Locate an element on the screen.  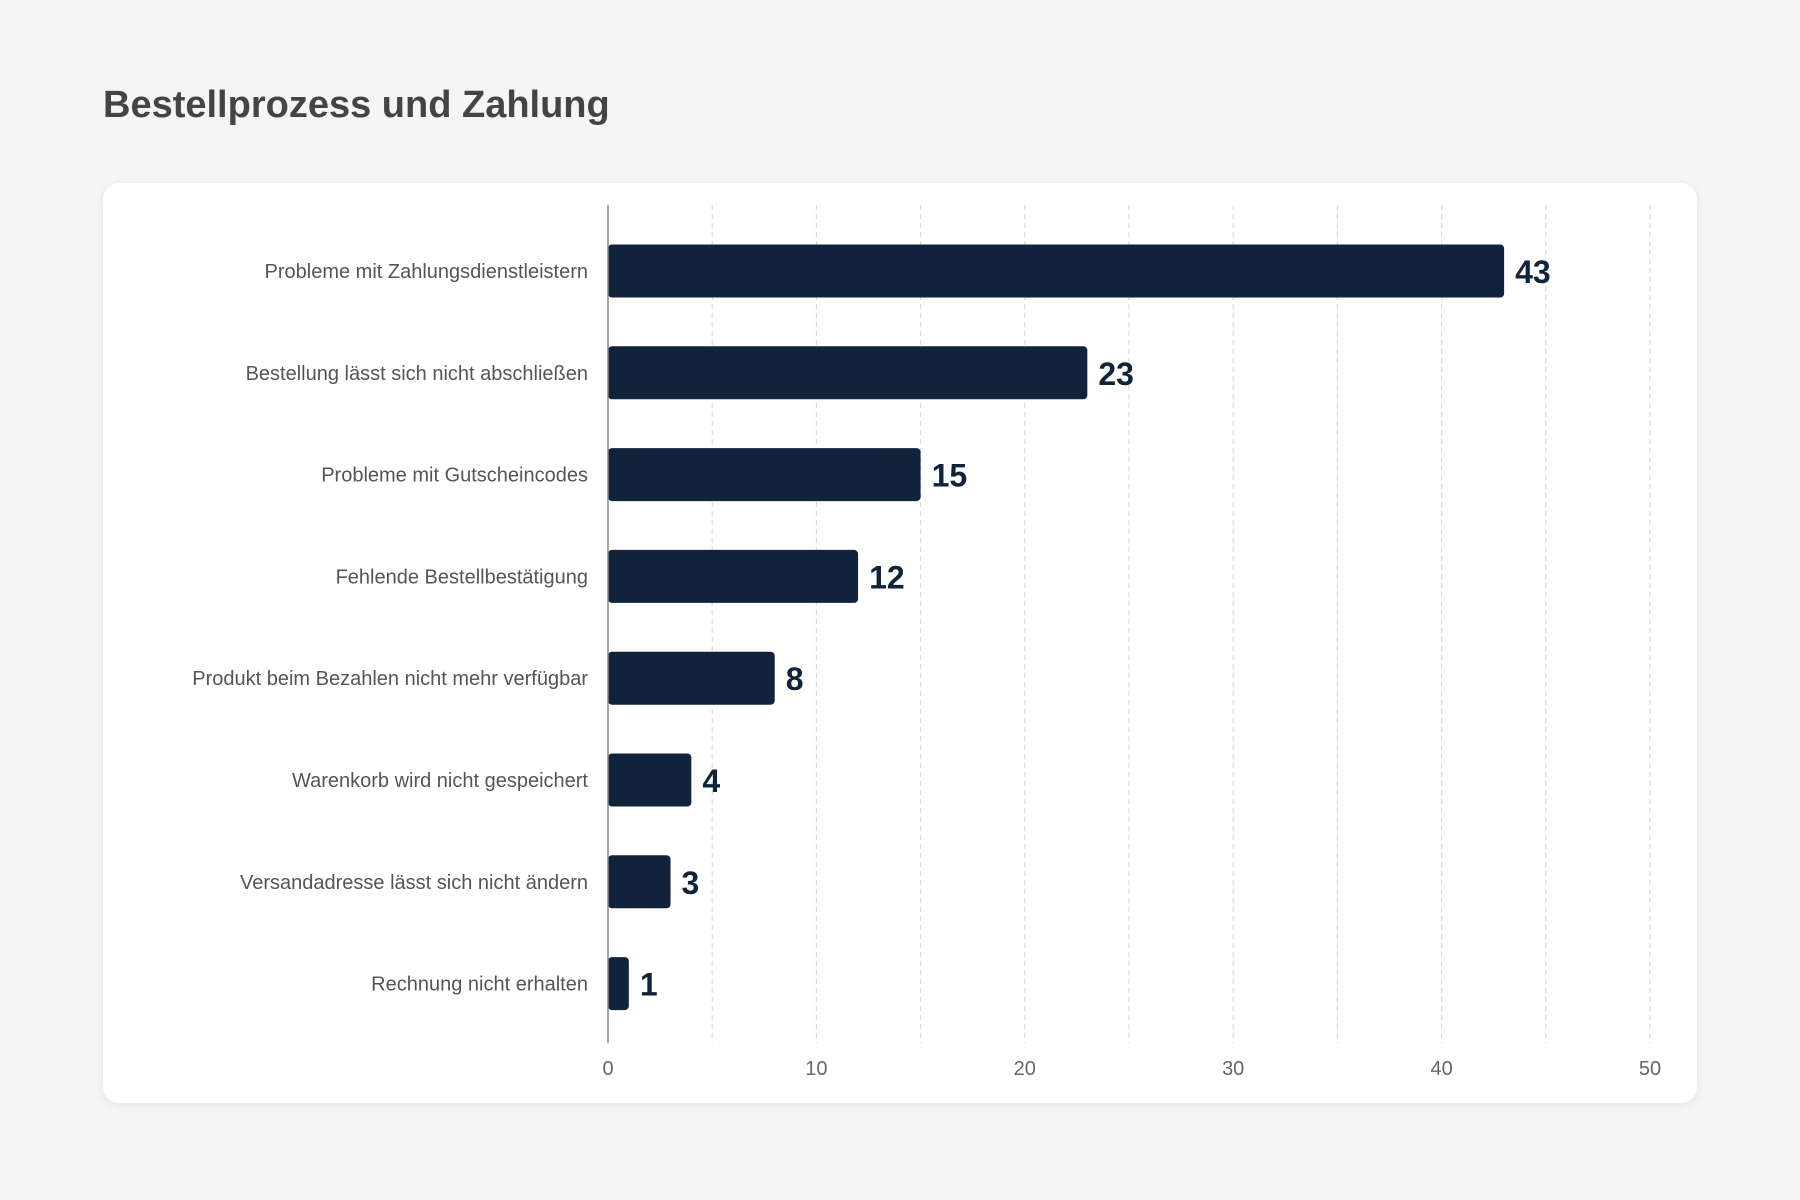
x-tick-label: 30 is located at coordinates (1233, 1069).